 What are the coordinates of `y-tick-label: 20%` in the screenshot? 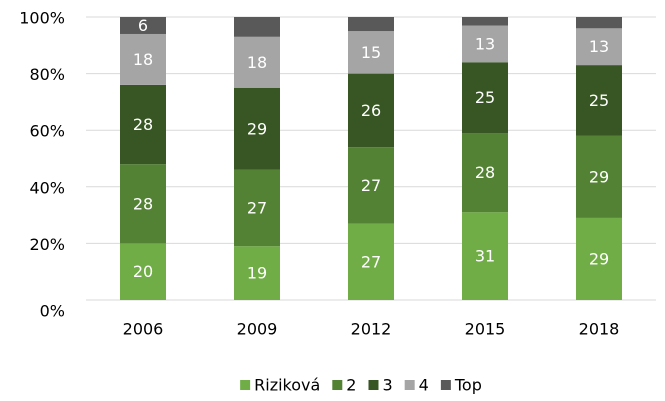 It's located at (47, 244).